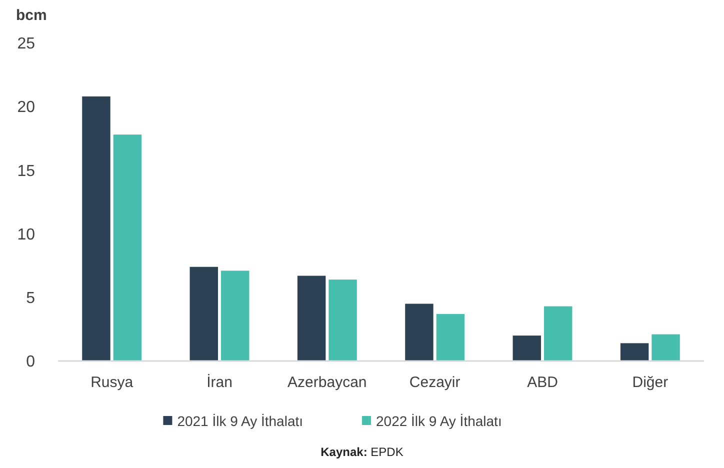 This screenshot has height=468, width=724. Describe the element at coordinates (219, 382) in the screenshot. I see `x-tick-label: İran` at that location.